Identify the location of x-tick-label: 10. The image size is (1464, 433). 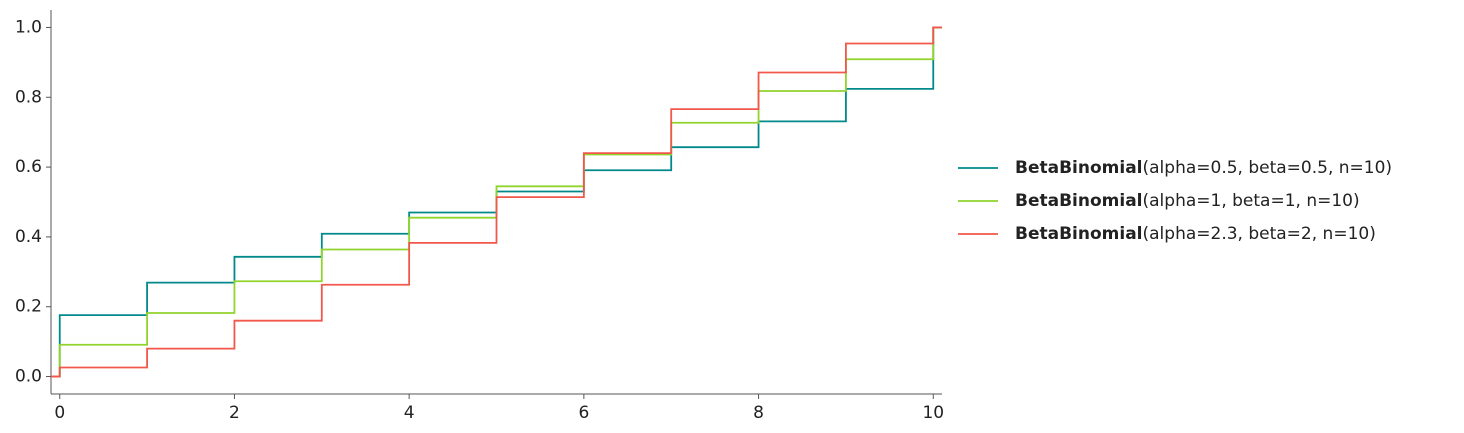
(933, 413).